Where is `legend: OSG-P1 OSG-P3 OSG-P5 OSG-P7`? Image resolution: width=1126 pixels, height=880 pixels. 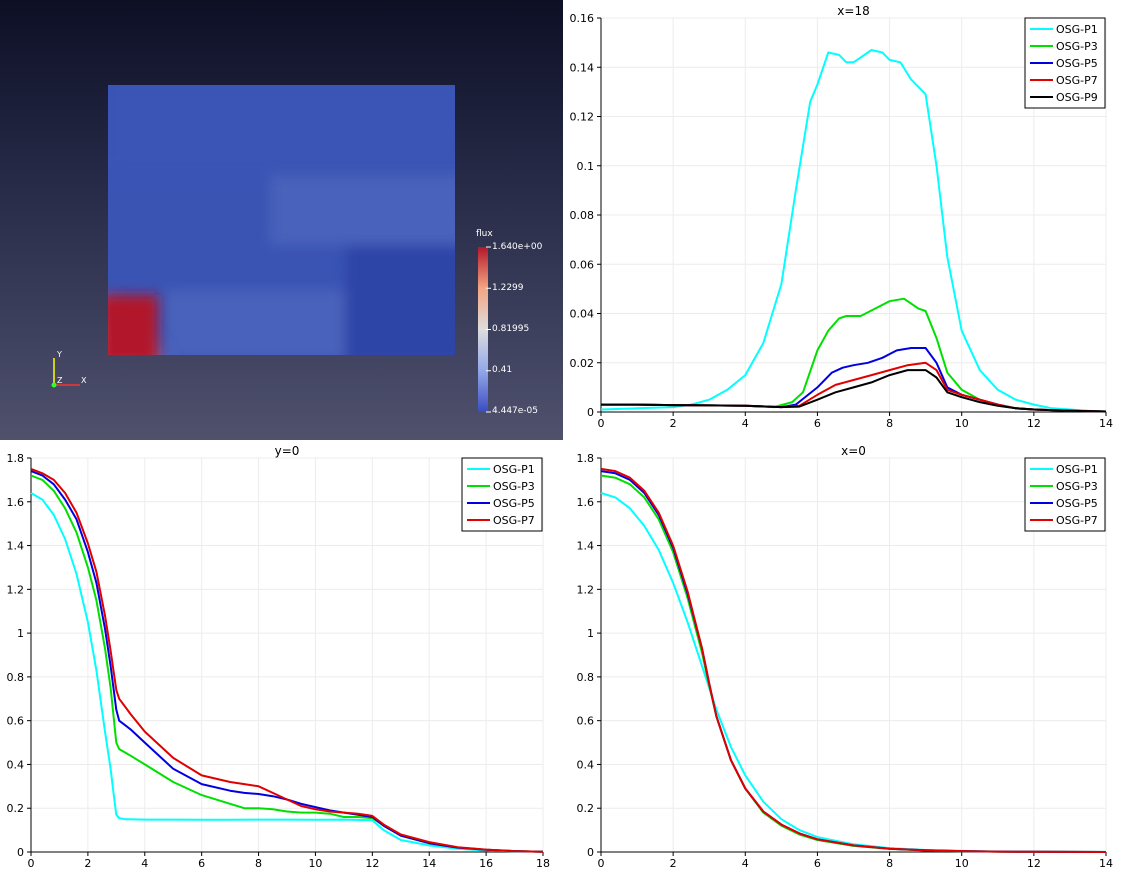 legend: OSG-P1 OSG-P3 OSG-P5 OSG-P7 is located at coordinates (502, 494).